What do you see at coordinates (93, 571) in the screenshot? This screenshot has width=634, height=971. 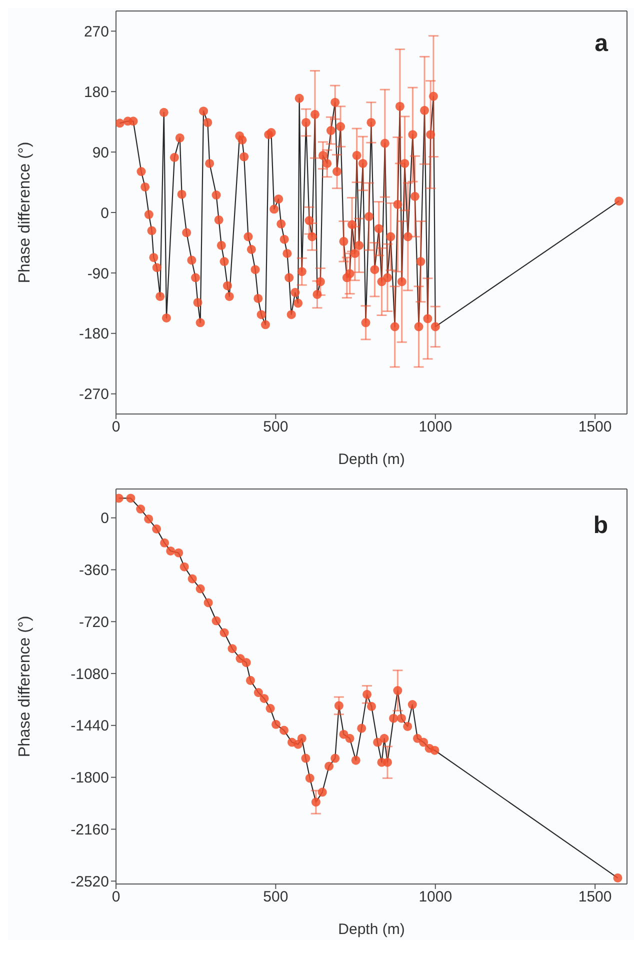 I see `y-tick-label: -360` at bounding box center [93, 571].